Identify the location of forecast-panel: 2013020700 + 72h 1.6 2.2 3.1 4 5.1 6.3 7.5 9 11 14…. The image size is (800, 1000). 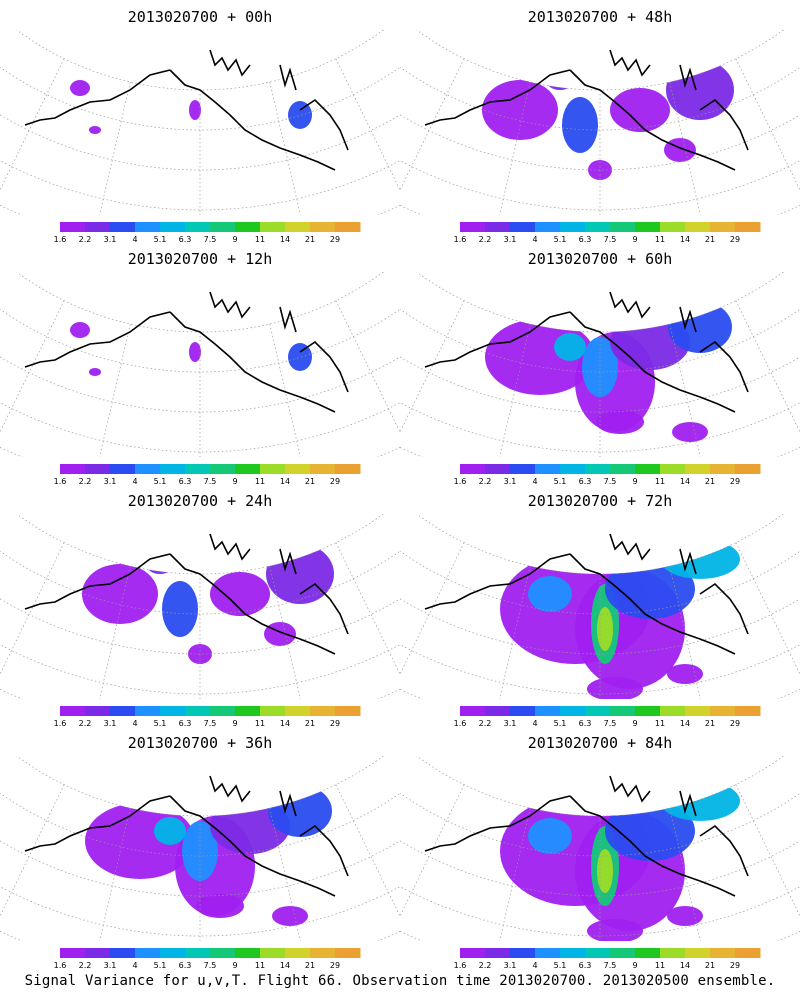
(600, 606).